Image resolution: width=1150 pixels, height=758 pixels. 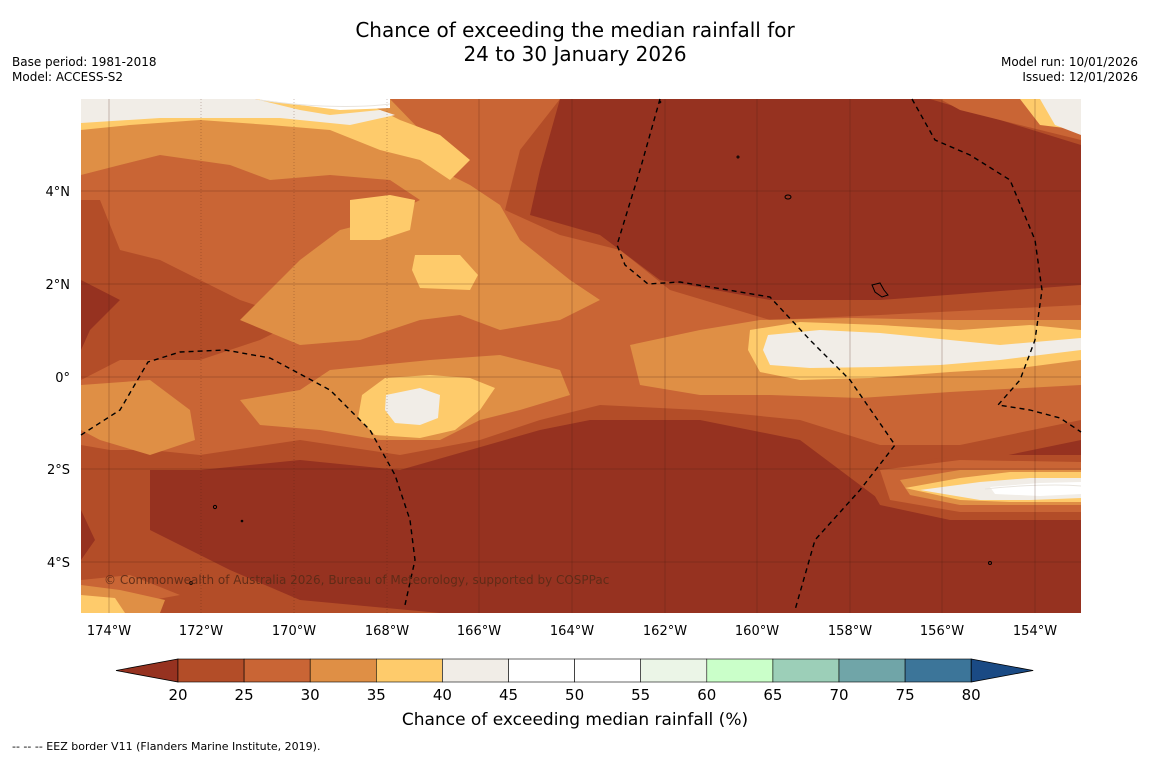 What do you see at coordinates (84, 62) in the screenshot?
I see `base-period: Base period: 1981-2018` at bounding box center [84, 62].